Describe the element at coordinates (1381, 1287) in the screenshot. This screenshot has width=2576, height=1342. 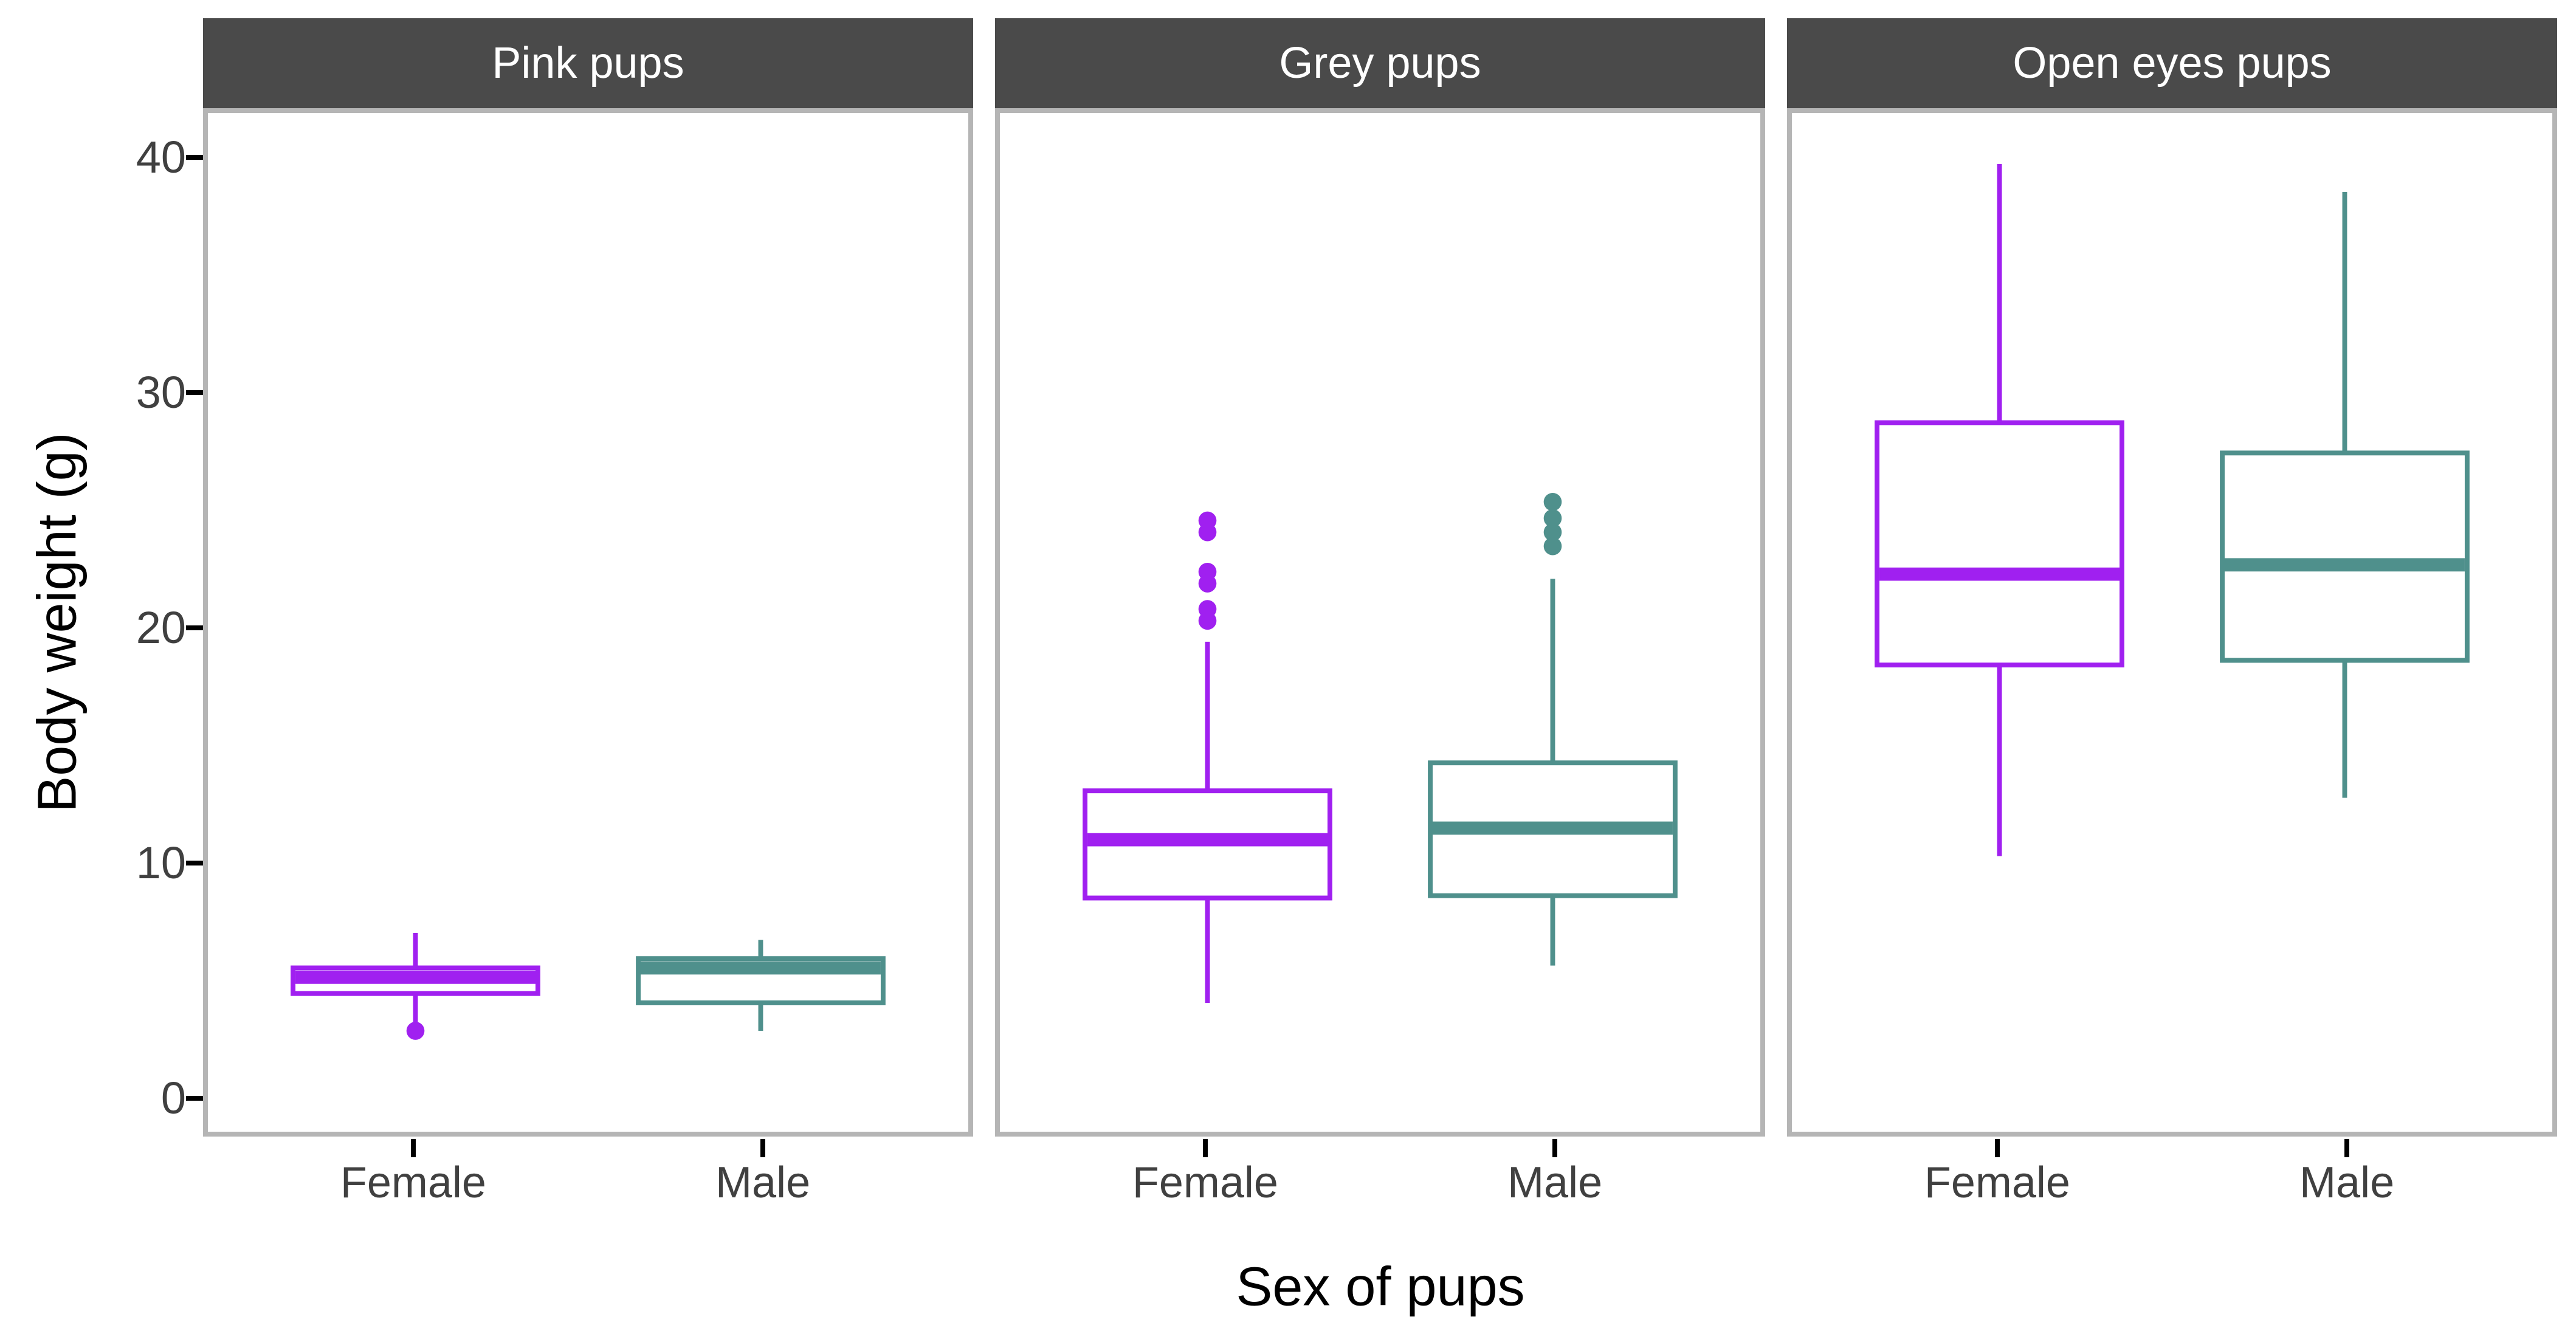
I see `x-axis-title: Sex of pups` at that location.